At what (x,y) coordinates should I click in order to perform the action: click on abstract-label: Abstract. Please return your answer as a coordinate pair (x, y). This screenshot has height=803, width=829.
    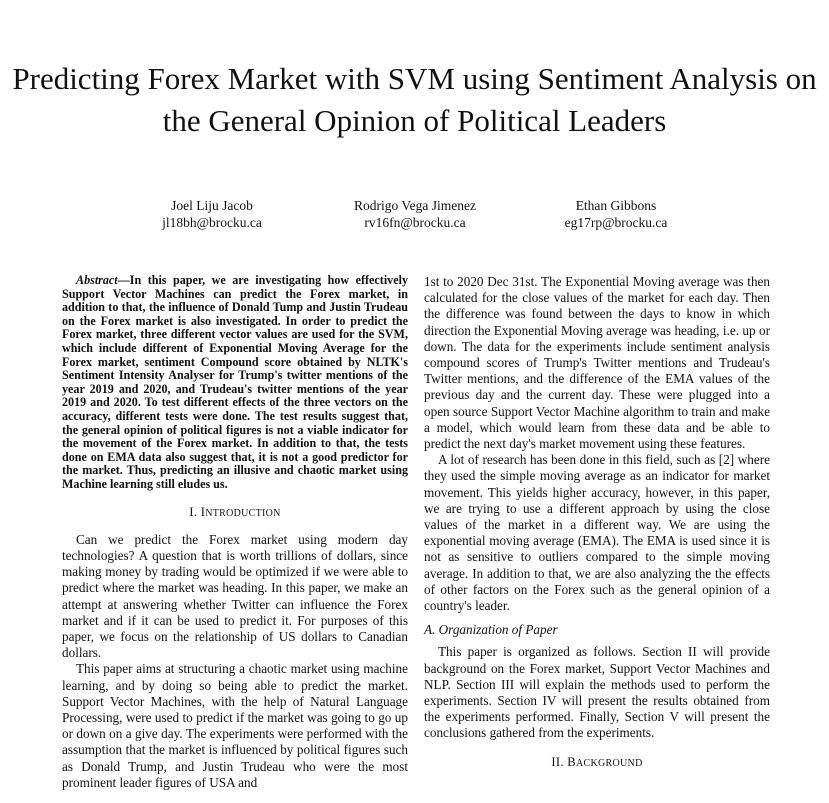
    Looking at the image, I should click on (97, 280).